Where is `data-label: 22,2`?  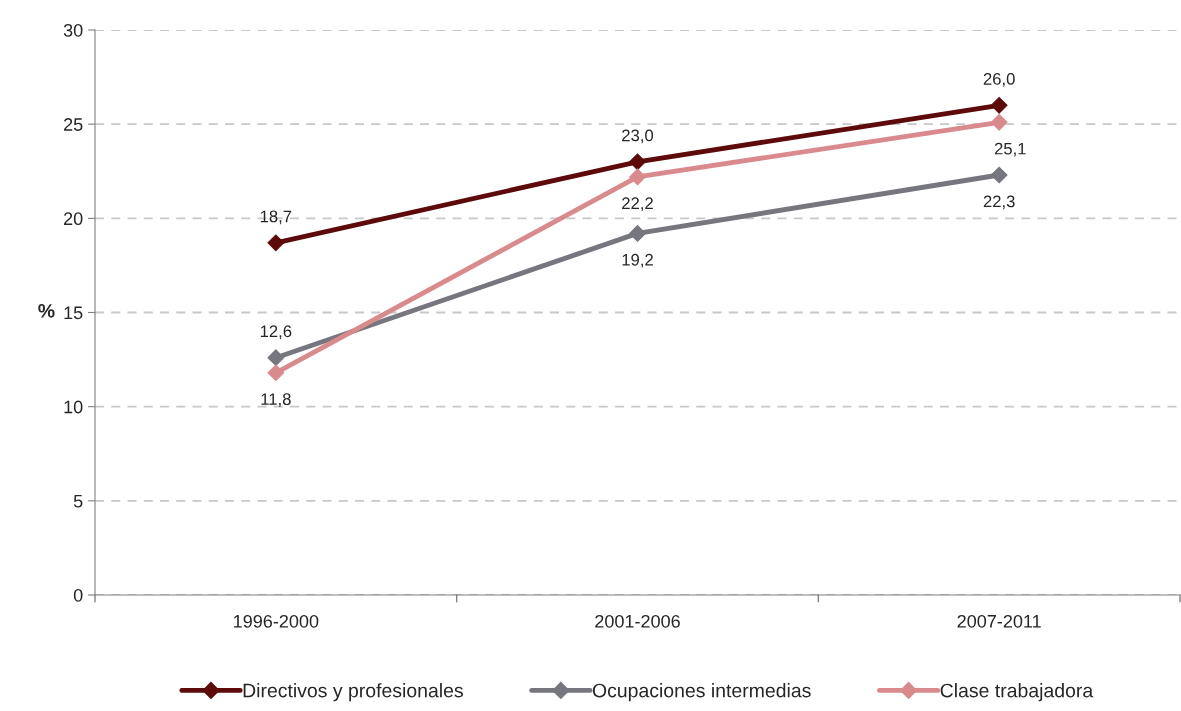 data-label: 22,2 is located at coordinates (637, 204).